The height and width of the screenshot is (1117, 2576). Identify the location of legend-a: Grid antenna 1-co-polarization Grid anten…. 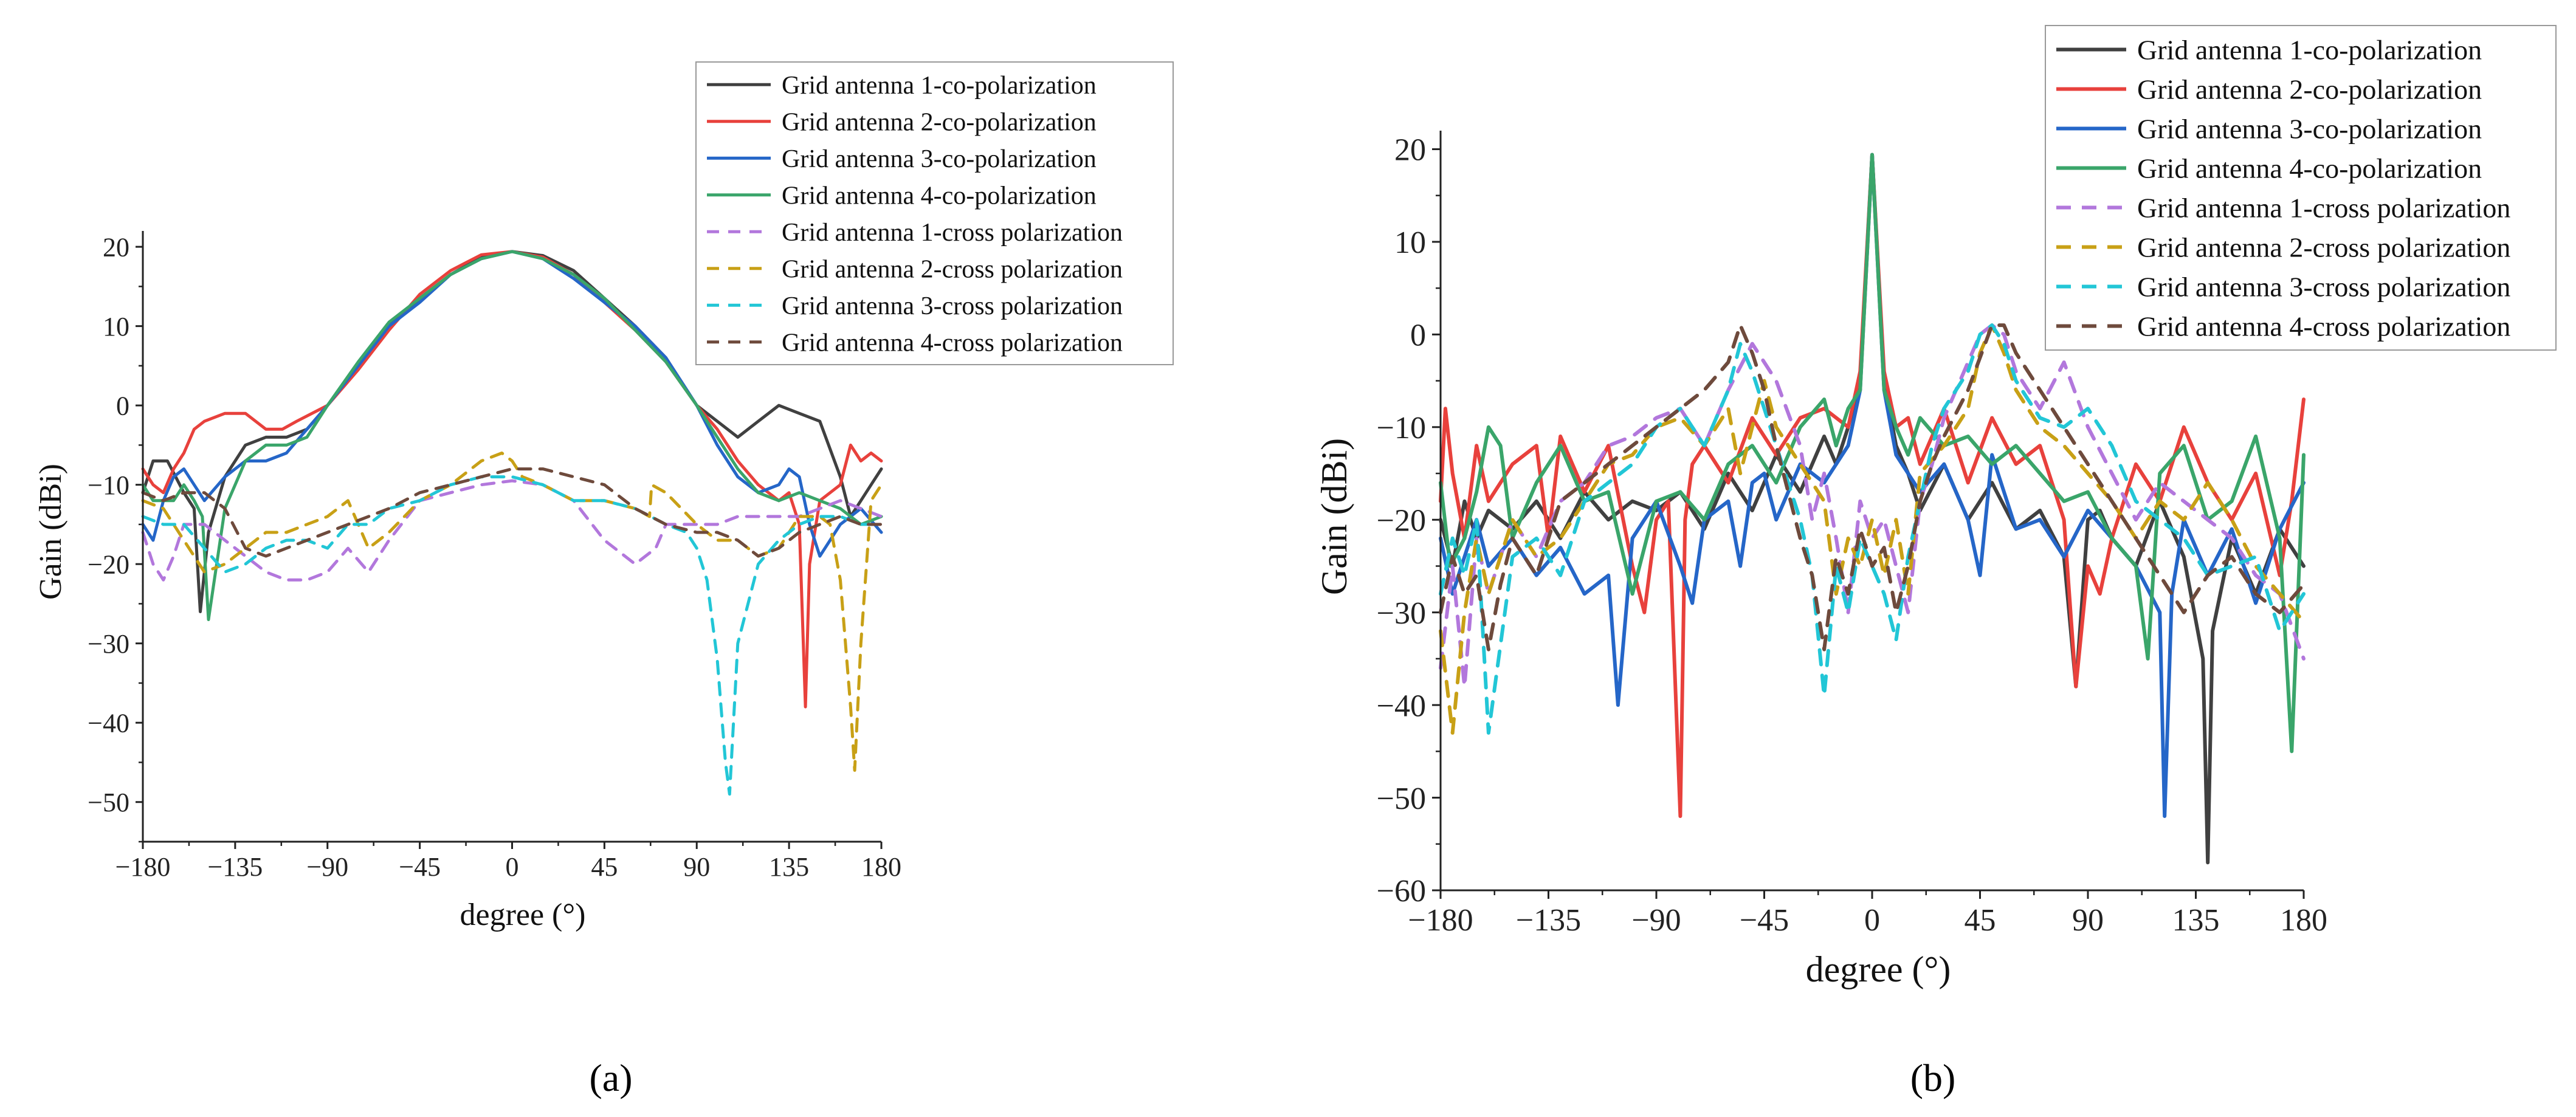
(934, 213).